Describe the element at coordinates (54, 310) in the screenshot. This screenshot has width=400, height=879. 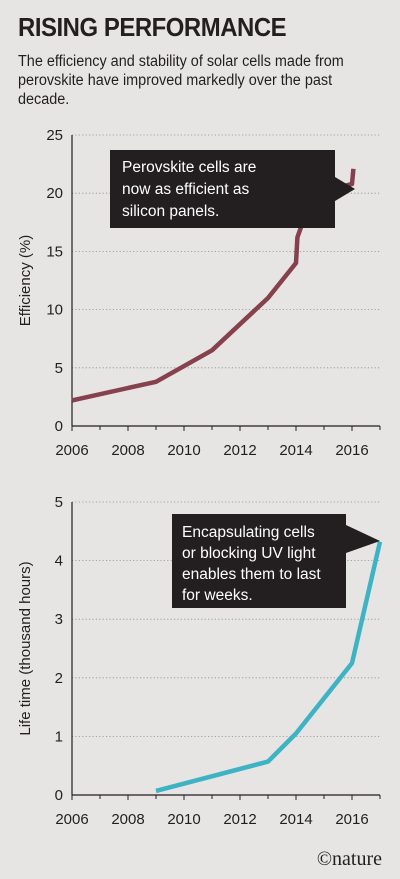
I see `y-tick-label: 10` at that location.